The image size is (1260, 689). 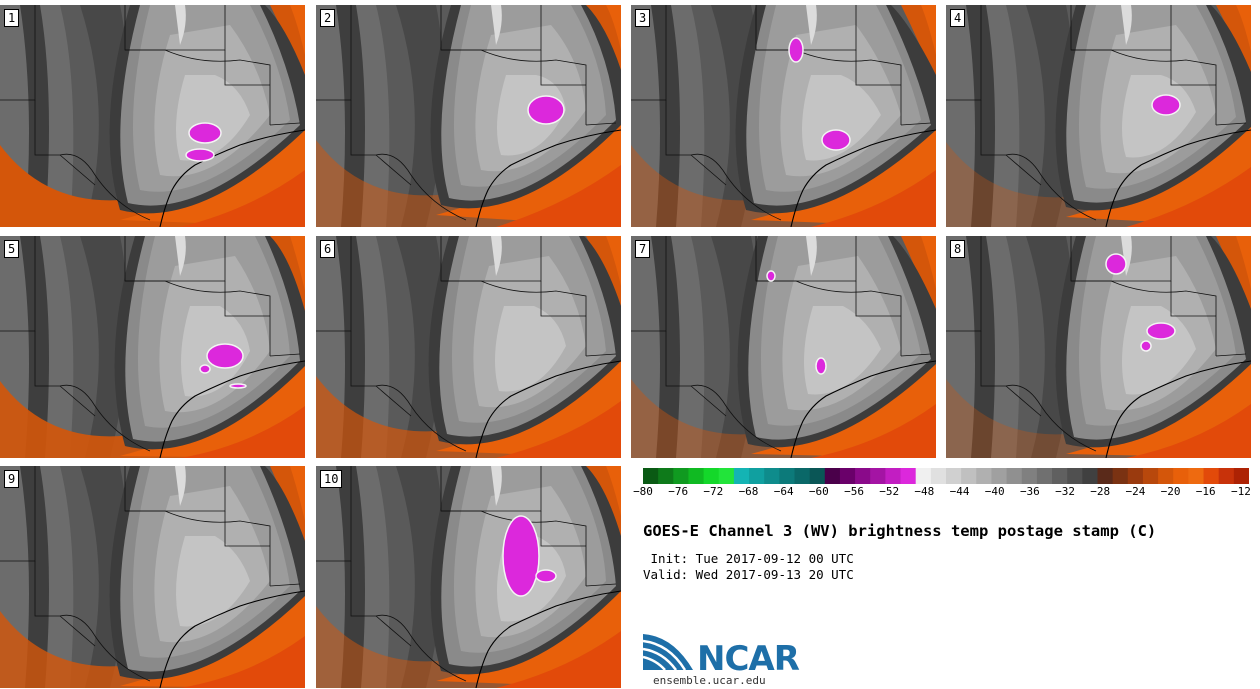 I want to click on panel-number: 5, so click(x=12, y=249).